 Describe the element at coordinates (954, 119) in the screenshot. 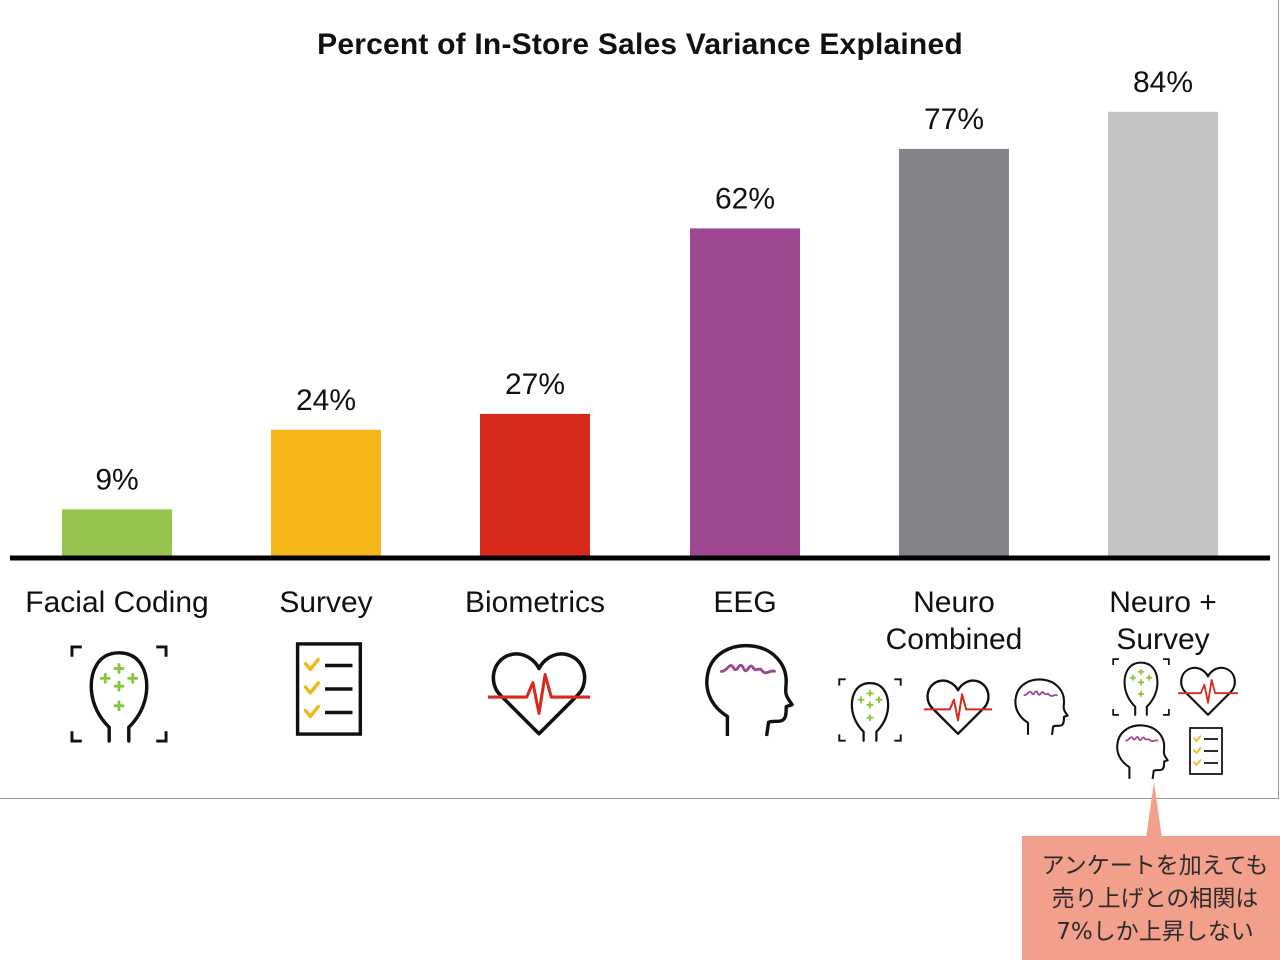

I see `value-label: 77%` at that location.